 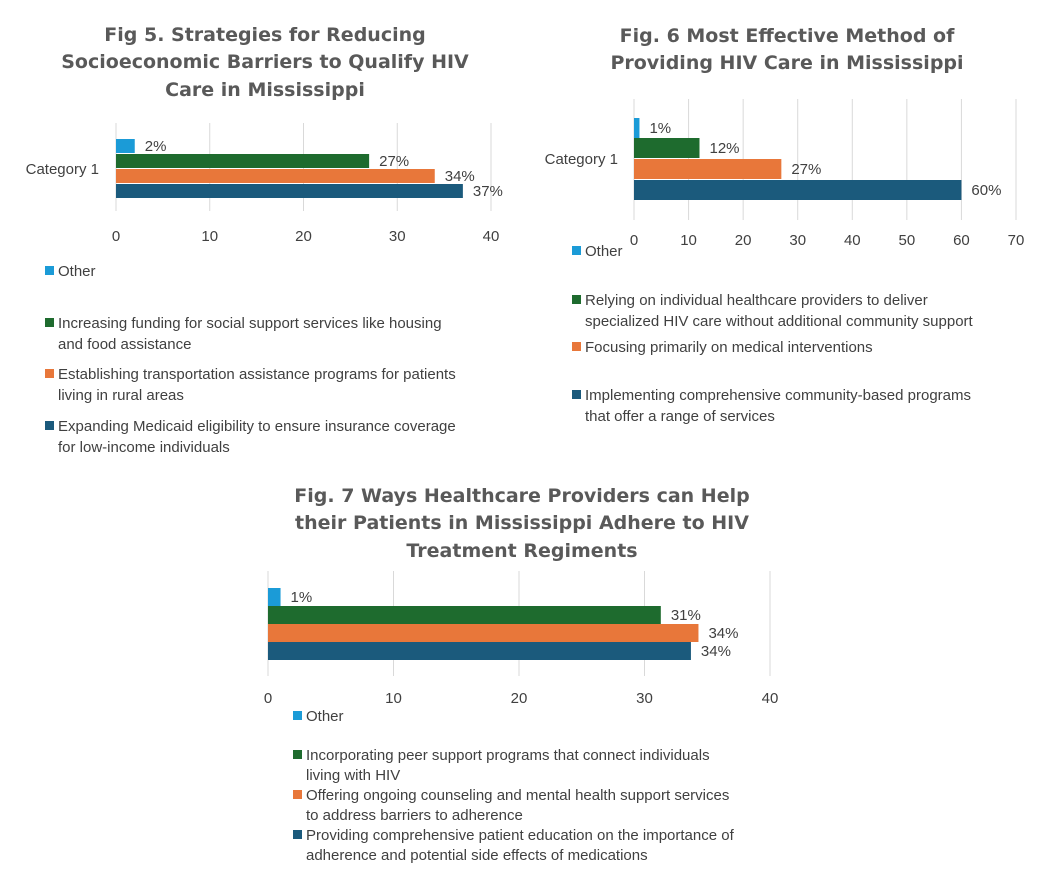 What do you see at coordinates (581, 159) in the screenshot?
I see `fig6-category-label: Category 1` at bounding box center [581, 159].